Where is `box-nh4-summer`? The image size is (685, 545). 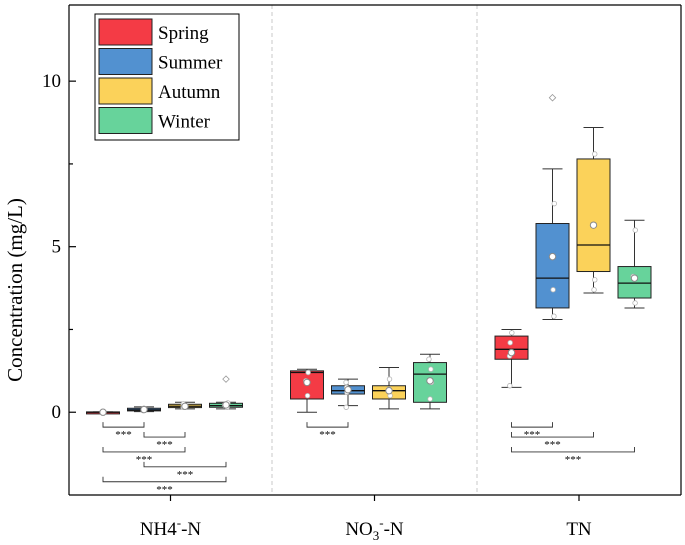
box-nh4-summer is located at coordinates (144, 409).